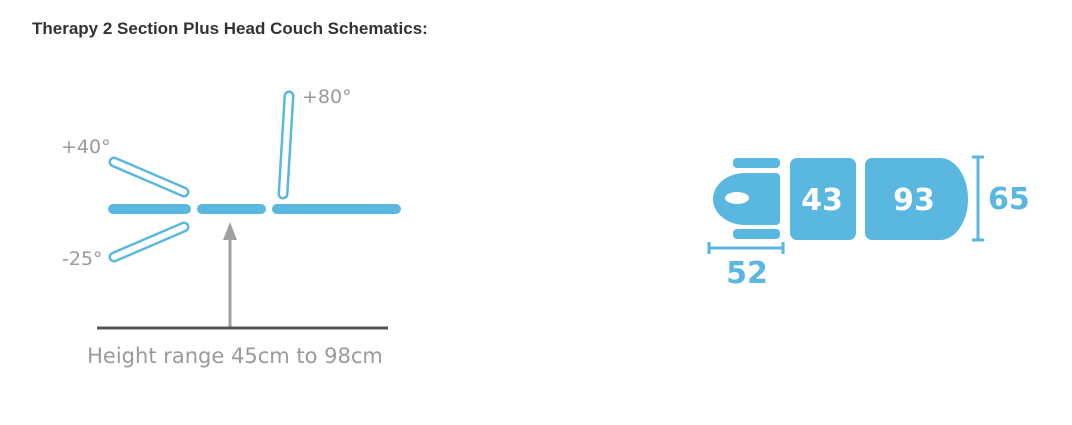  I want to click on back-length-label: 93, so click(914, 200).